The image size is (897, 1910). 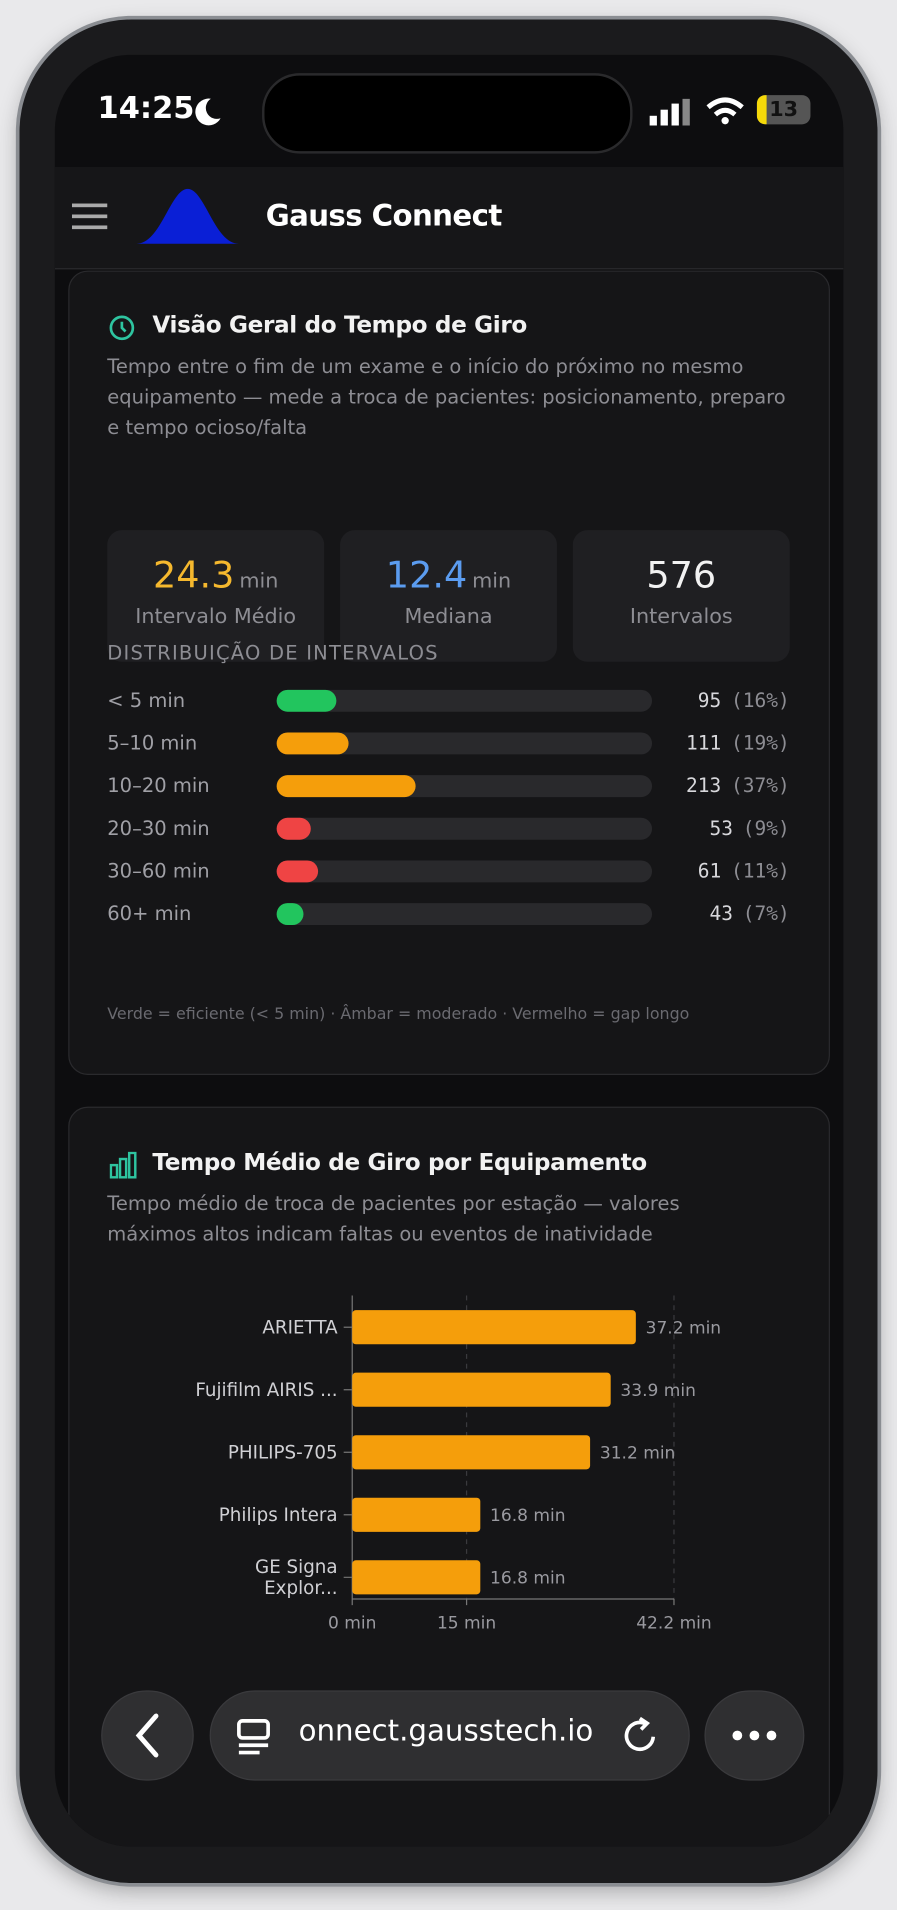 I want to click on category-label: ARIETTA, so click(x=300, y=1327).